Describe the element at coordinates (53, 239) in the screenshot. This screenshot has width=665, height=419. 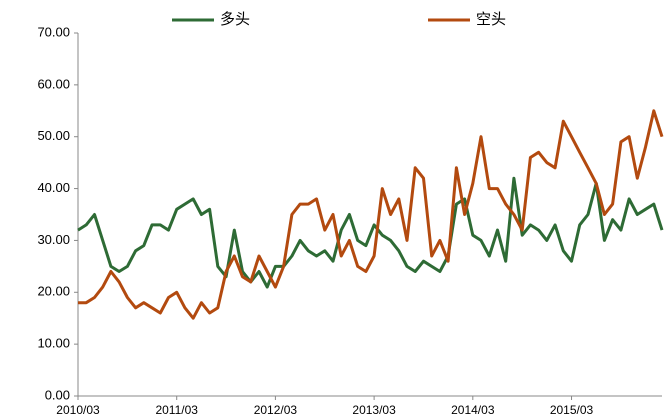
I see `y-tick-label: 30.00` at that location.